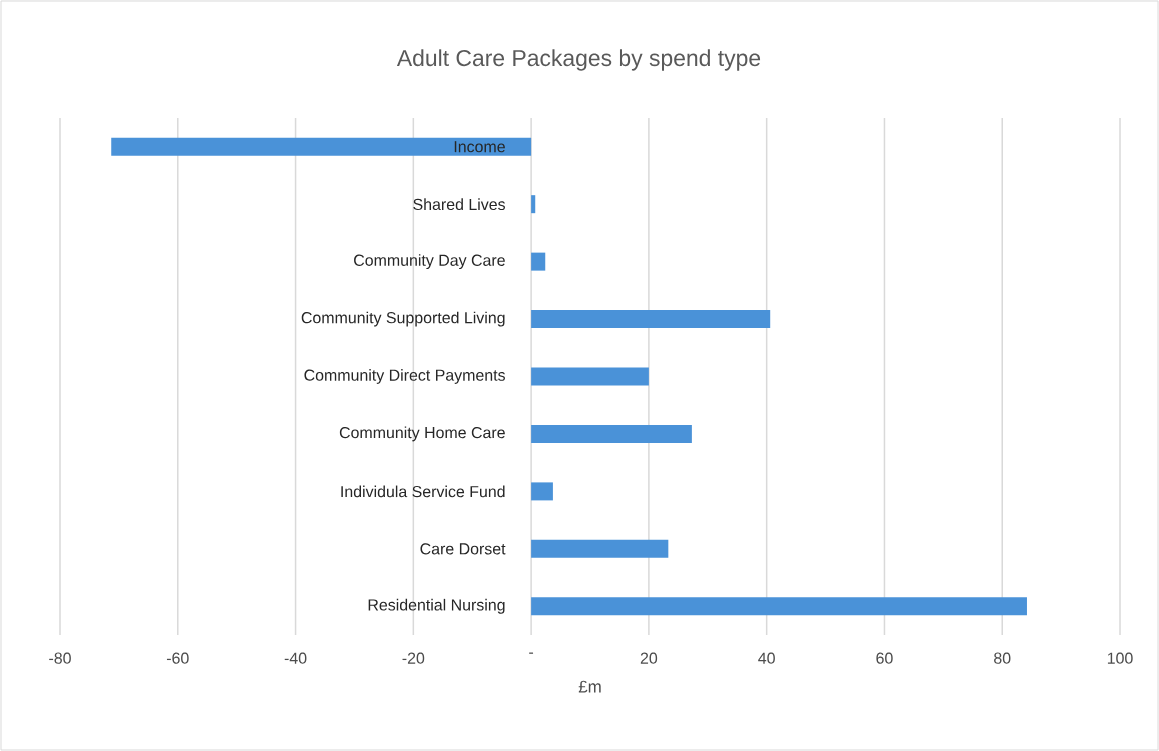 This screenshot has width=1159, height=751. I want to click on x-tick-label: 100, so click(1120, 658).